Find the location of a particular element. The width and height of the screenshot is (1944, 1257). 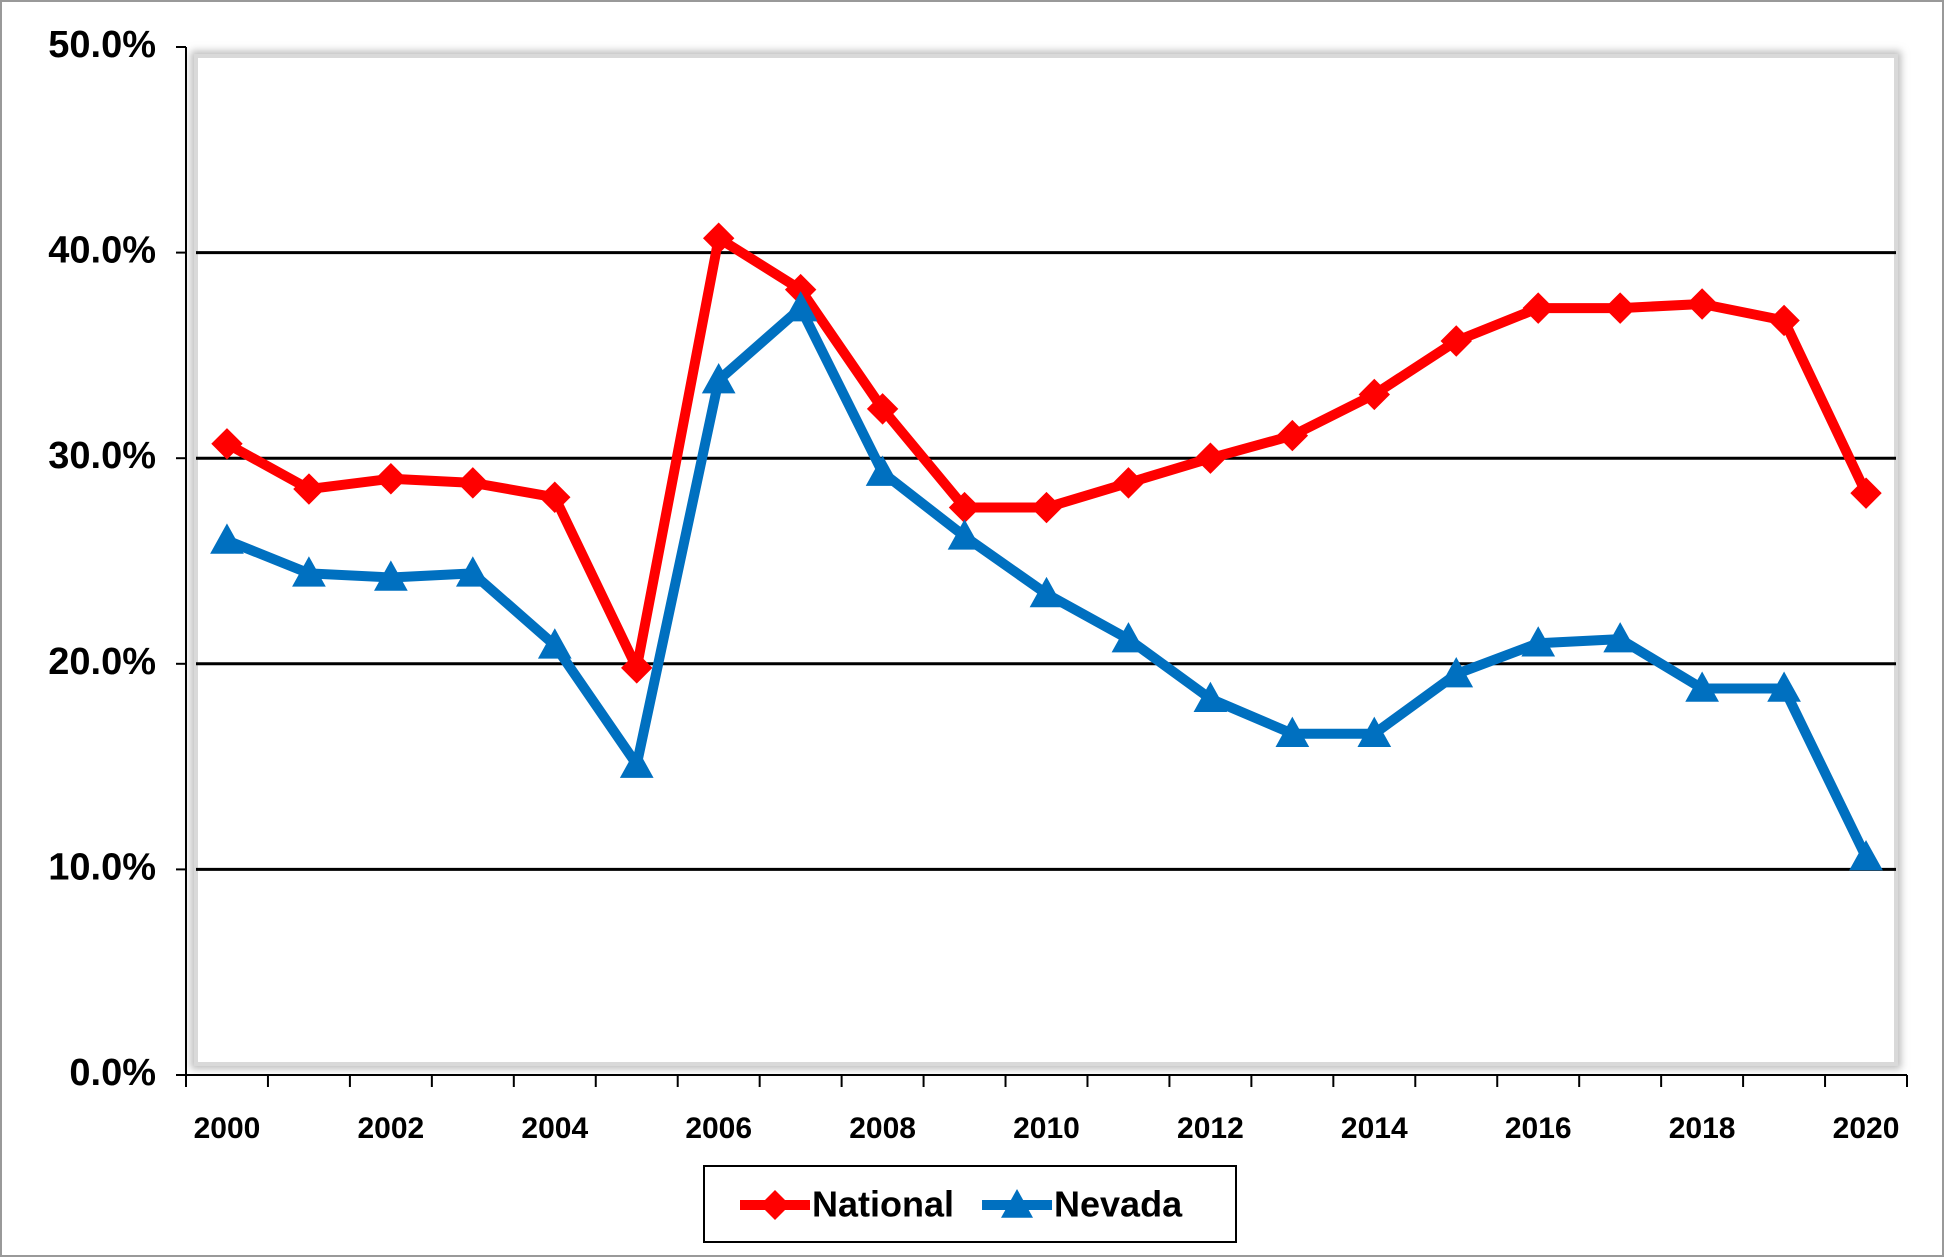

x-tick-label: 2006 is located at coordinates (718, 1128).